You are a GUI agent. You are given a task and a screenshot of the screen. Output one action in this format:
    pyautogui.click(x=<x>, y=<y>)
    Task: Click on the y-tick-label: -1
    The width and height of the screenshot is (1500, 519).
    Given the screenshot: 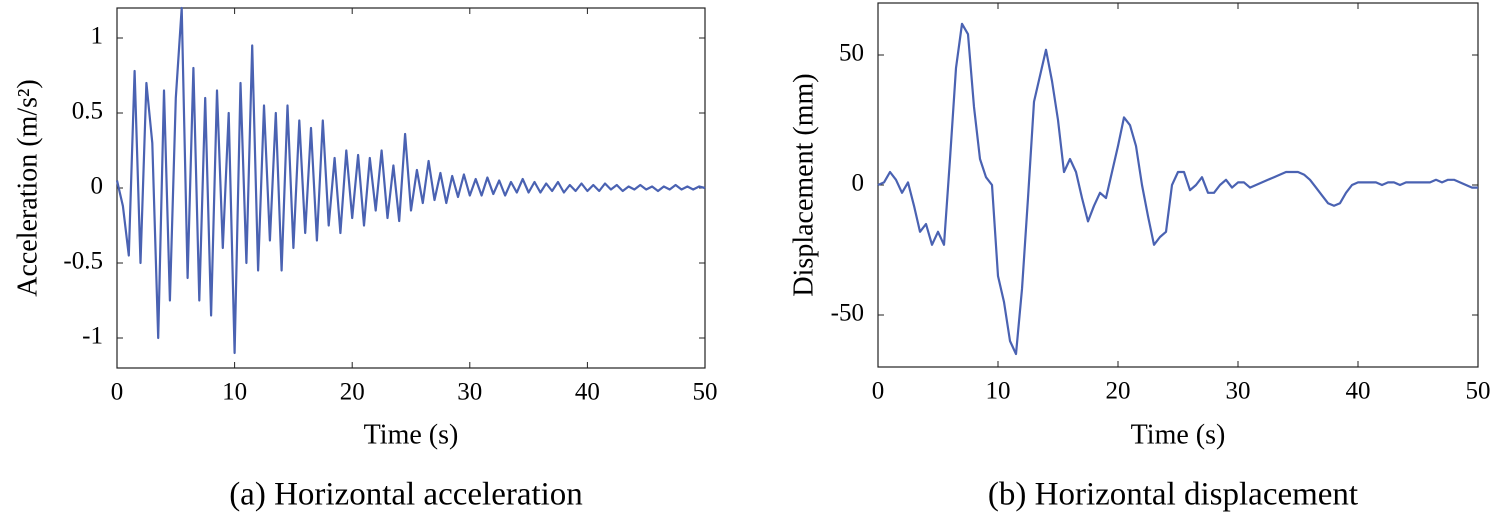 What is the action you would take?
    pyautogui.click(x=92, y=336)
    